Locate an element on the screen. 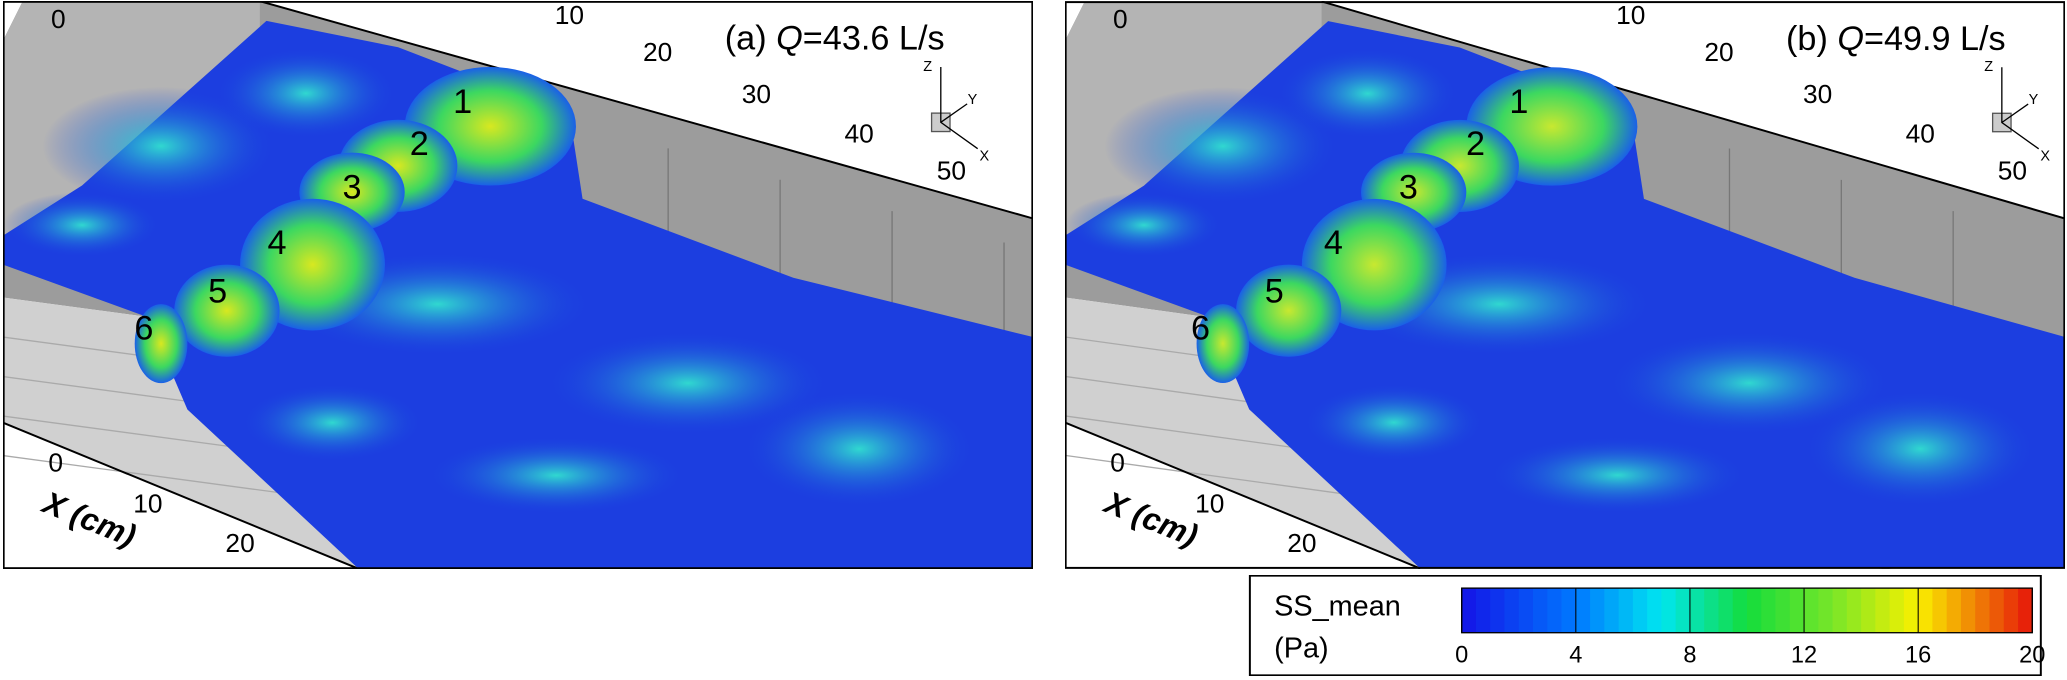 The image size is (2067, 680). top-tick-label: 10 is located at coordinates (1630, 15).